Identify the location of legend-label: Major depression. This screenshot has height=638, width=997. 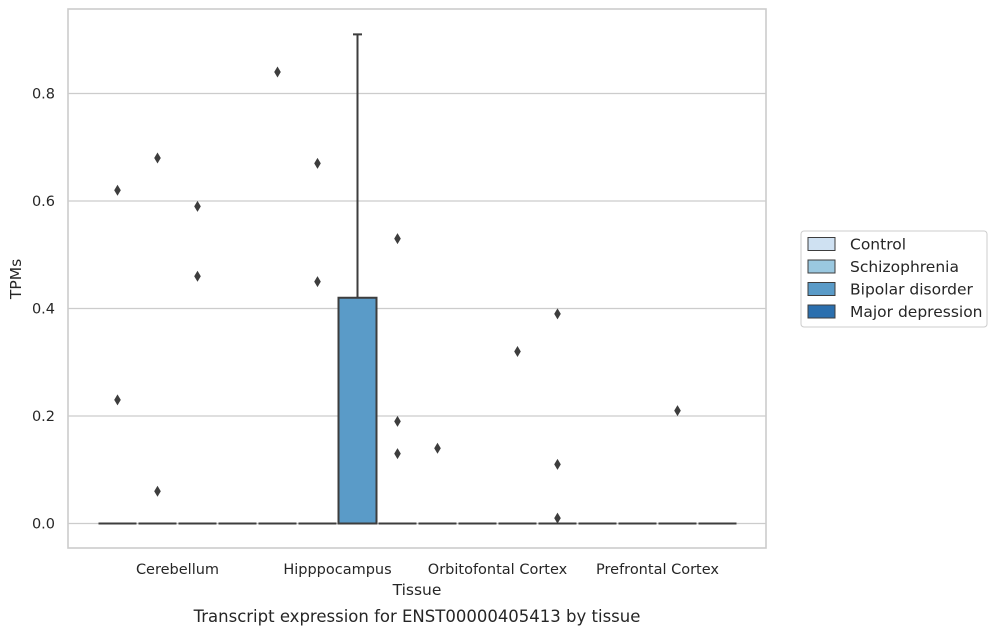
(916, 312).